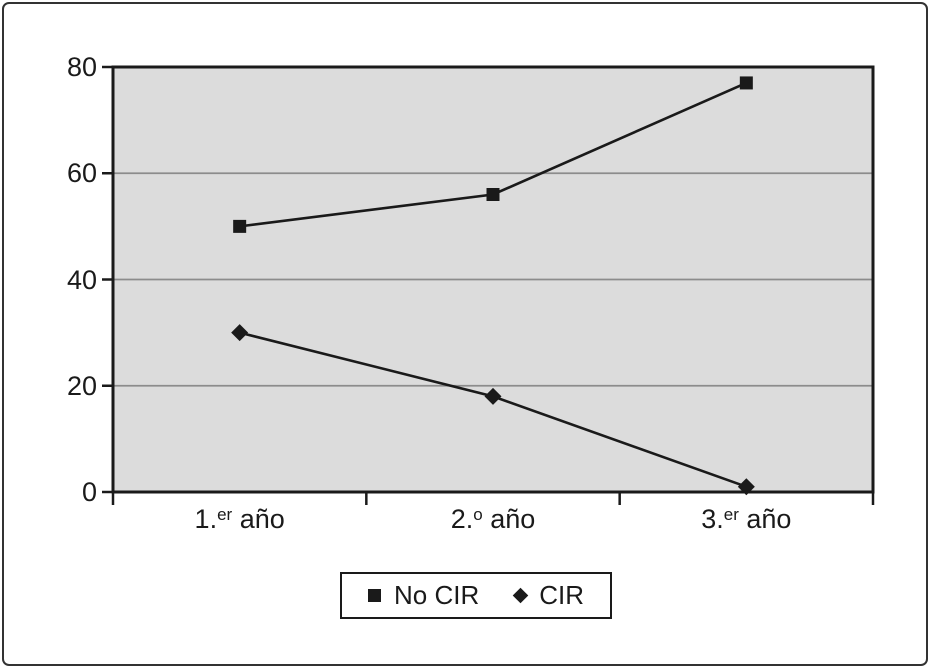 The width and height of the screenshot is (934, 672). Describe the element at coordinates (562, 595) in the screenshot. I see `legend-label-cir: CIR` at that location.